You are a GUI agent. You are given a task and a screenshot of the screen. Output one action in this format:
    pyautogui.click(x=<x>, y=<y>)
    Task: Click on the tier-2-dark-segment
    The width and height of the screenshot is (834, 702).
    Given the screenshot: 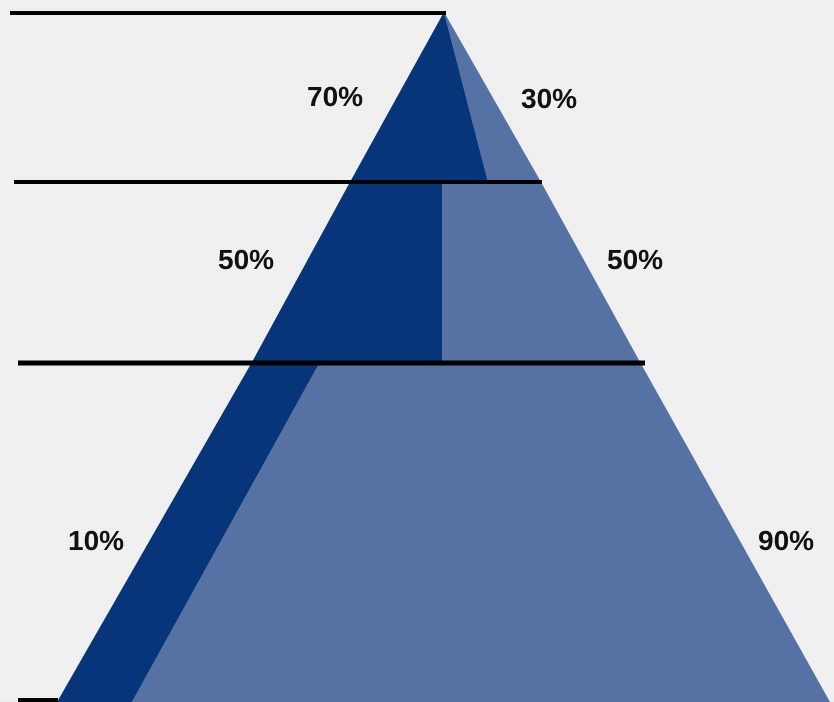 What is the action you would take?
    pyautogui.click(x=347, y=272)
    